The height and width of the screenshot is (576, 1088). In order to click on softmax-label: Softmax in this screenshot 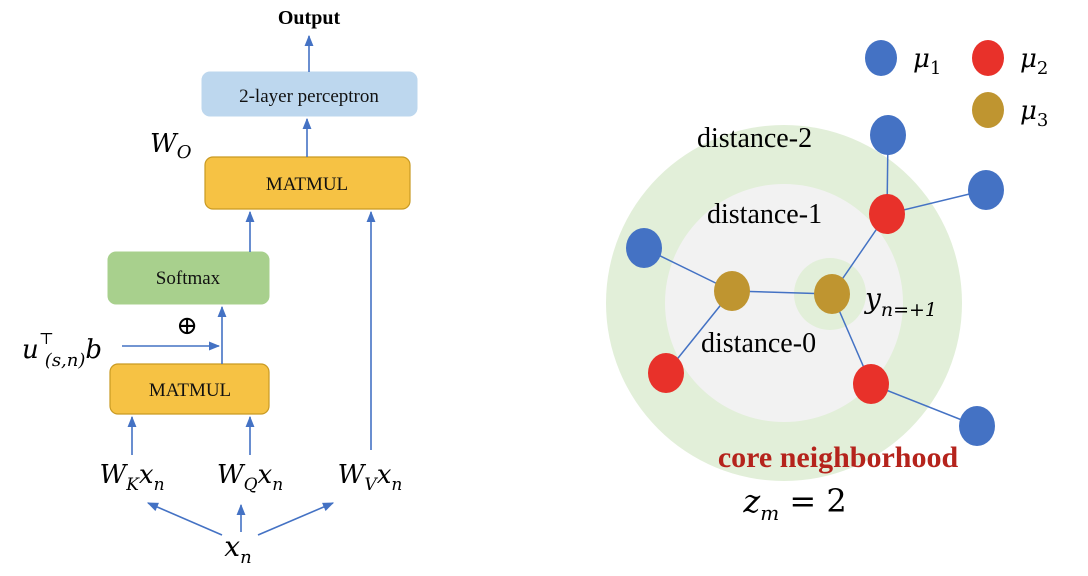, I will do `click(188, 278)`.